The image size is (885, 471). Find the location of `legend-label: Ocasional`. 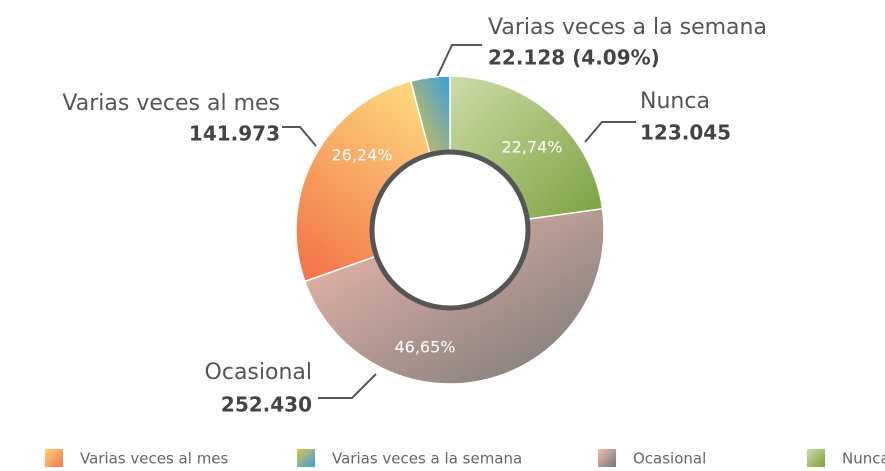

legend-label: Ocasional is located at coordinates (669, 459).